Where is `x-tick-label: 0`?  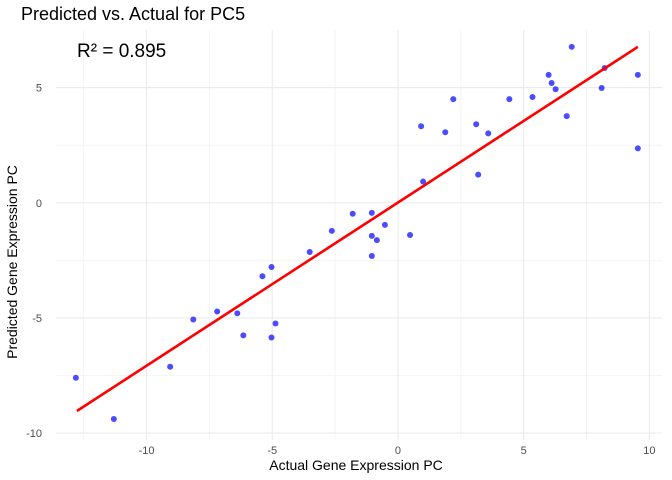
x-tick-label: 0 is located at coordinates (398, 451).